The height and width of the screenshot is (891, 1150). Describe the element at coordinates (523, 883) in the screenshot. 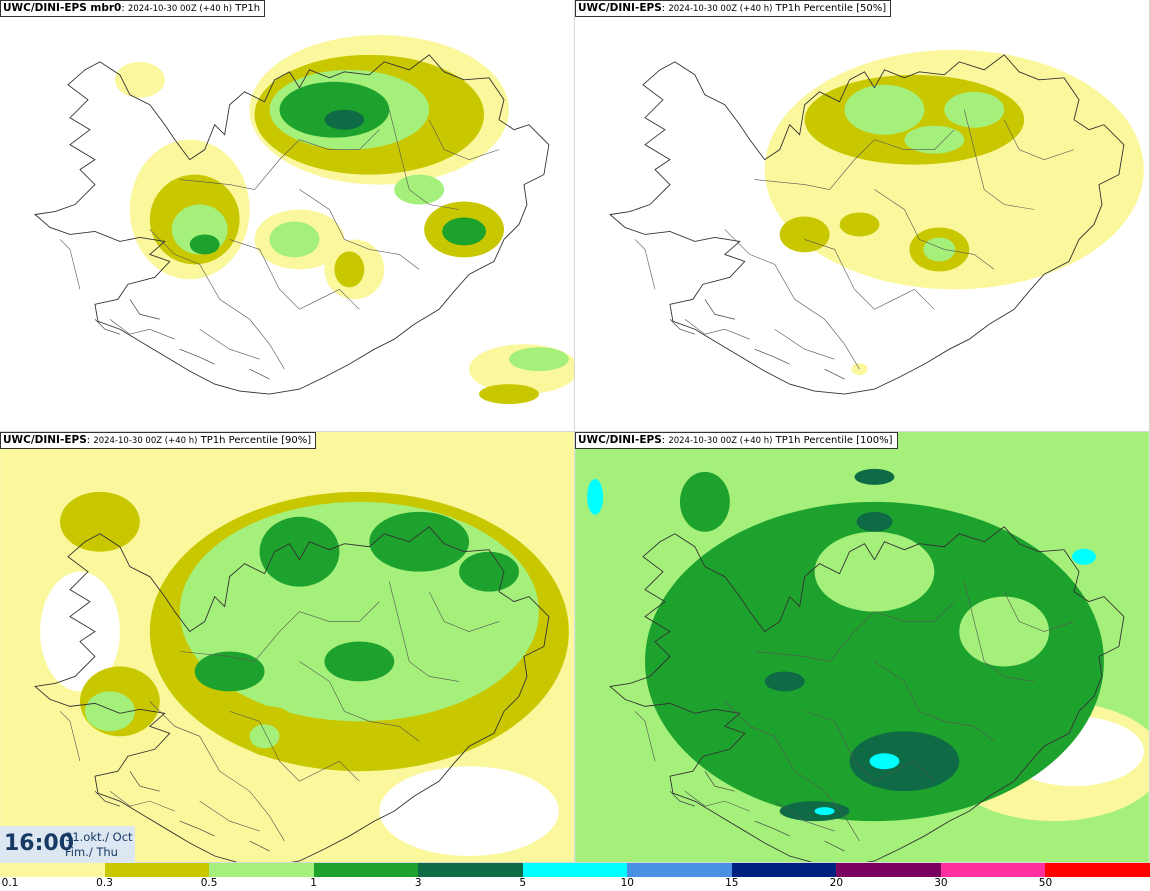

I see `colorbar-tick-label: 5` at that location.